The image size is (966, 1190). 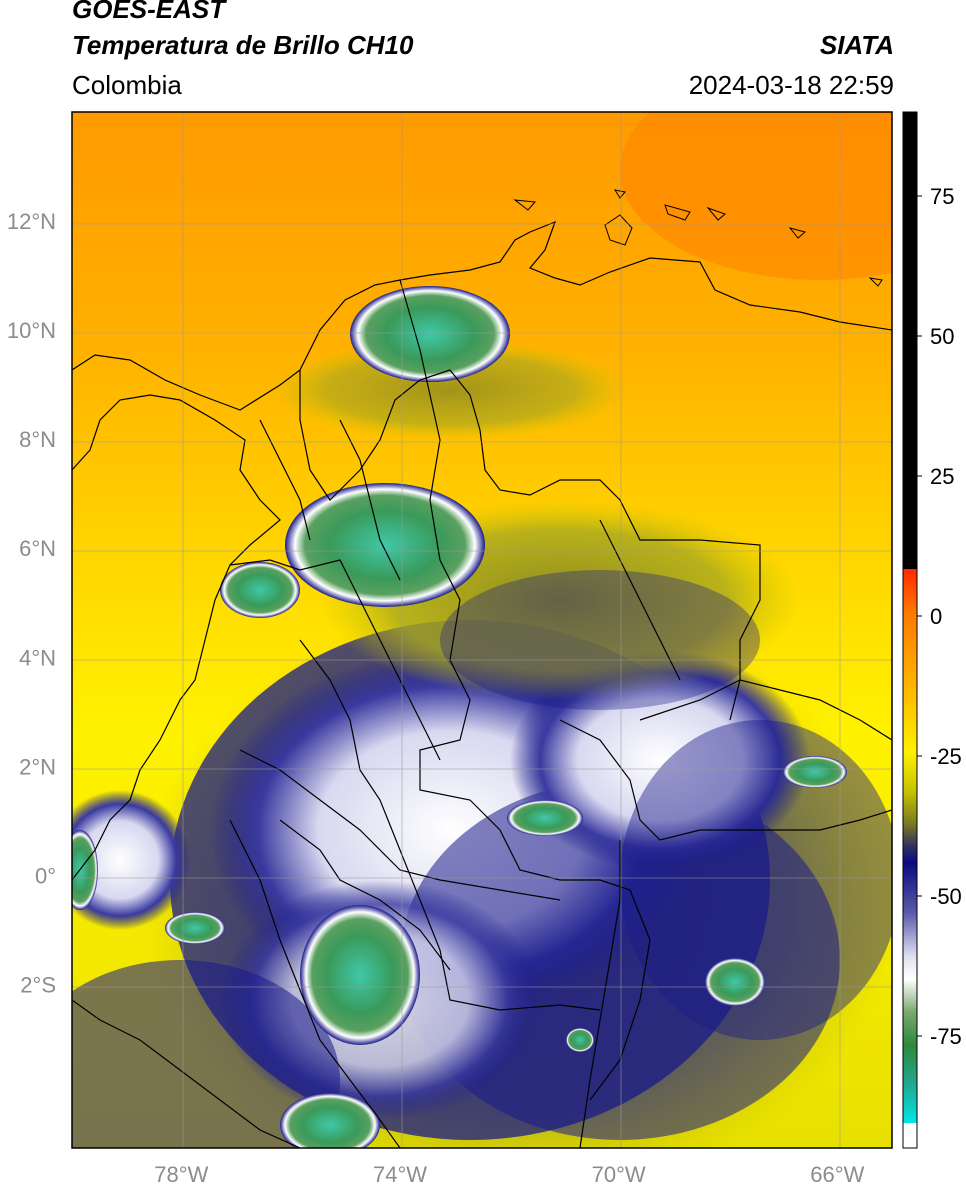 I want to click on colorbar: 75 50 25 0 -25 -50 -75, so click(x=932, y=630).